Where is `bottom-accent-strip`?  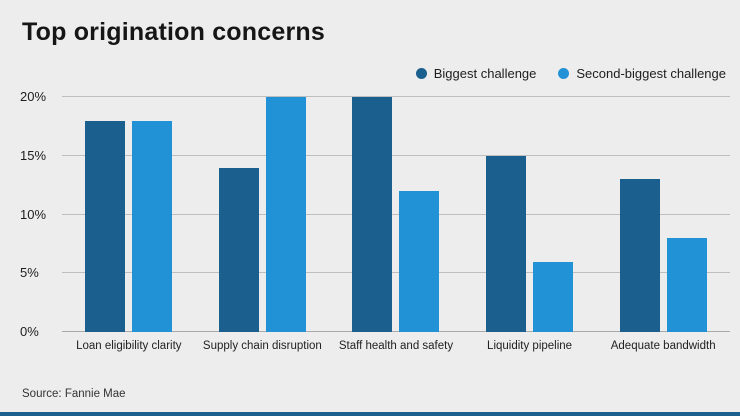 bottom-accent-strip is located at coordinates (370, 414).